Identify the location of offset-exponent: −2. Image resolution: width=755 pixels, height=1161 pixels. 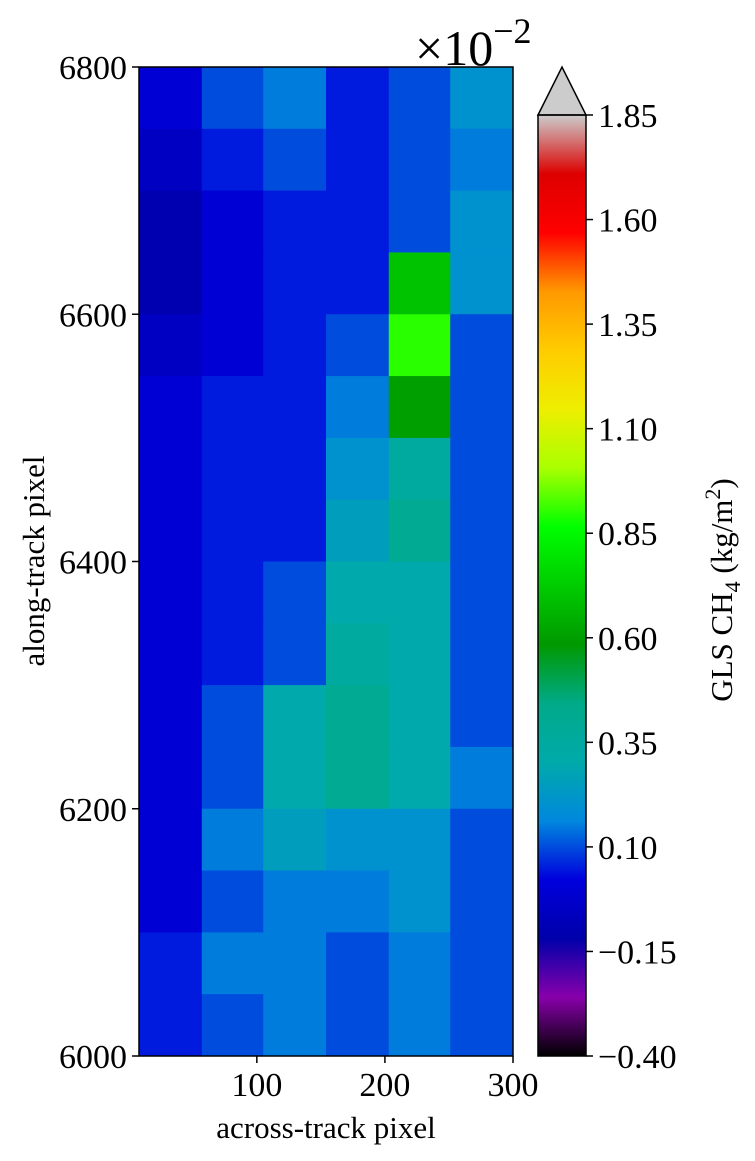
(512, 31).